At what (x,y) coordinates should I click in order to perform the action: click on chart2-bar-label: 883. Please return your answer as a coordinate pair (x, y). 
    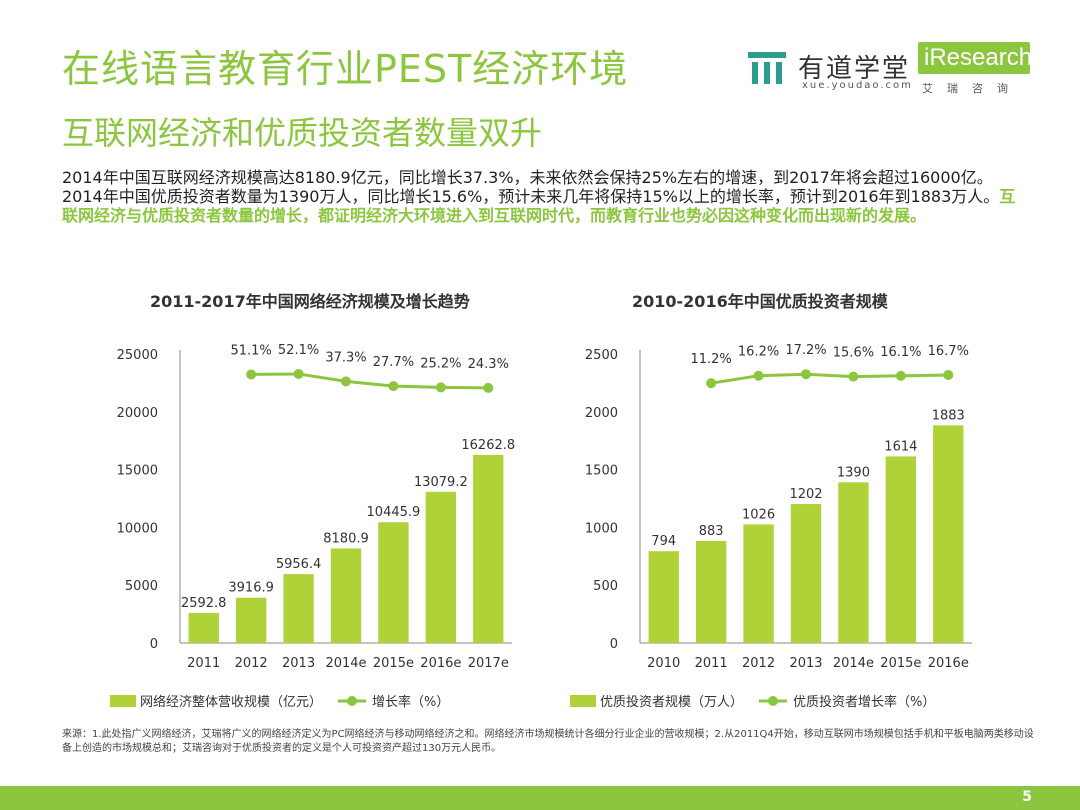
    Looking at the image, I should click on (711, 531).